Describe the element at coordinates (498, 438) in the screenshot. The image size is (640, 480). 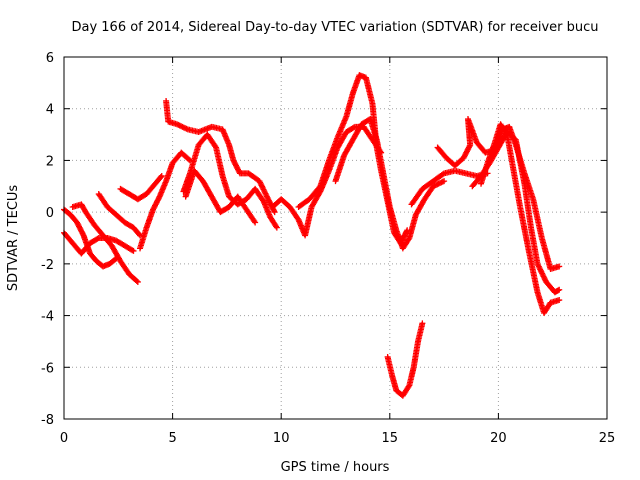
I see `x-tick-label: 20` at that location.